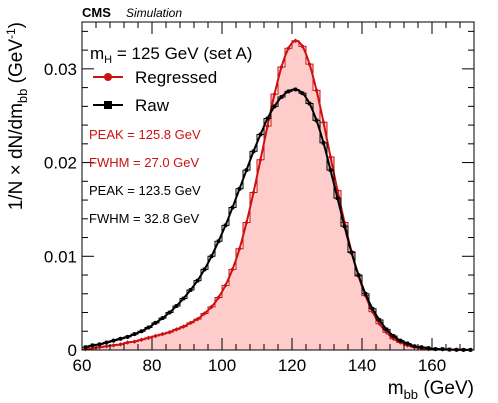  Describe the element at coordinates (108, 105) in the screenshot. I see `legend-raw-marker` at that location.